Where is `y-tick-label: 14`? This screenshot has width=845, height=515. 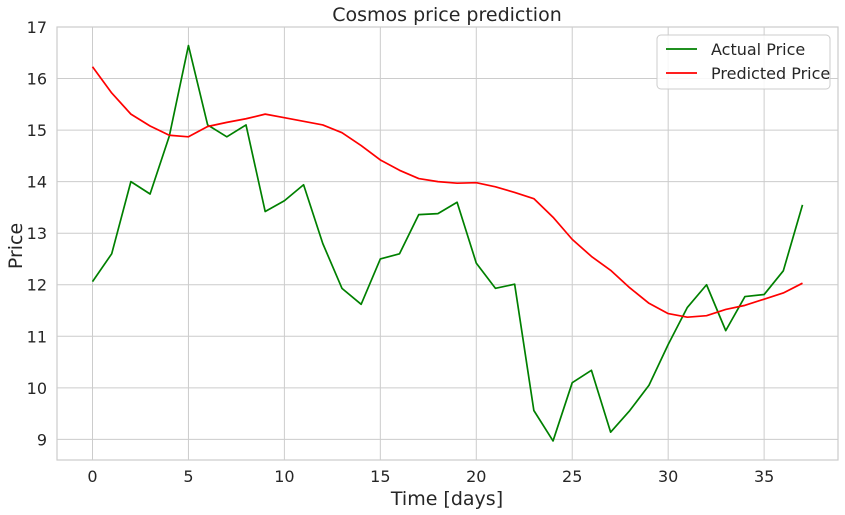 y-tick-label: 14 is located at coordinates (37, 182).